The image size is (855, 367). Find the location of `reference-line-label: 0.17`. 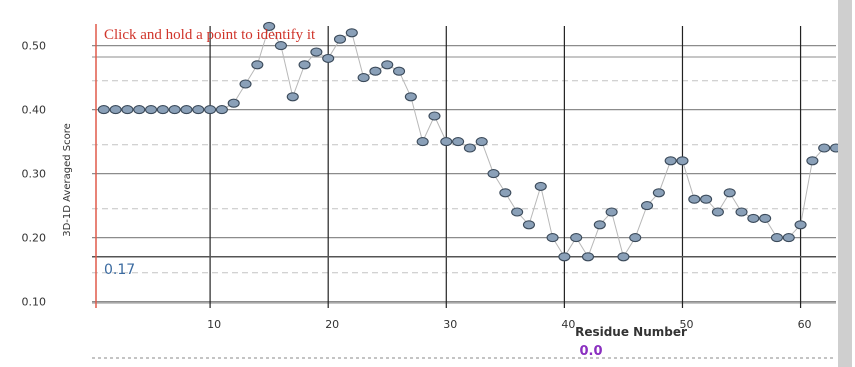

reference-line-label: 0.17 is located at coordinates (119, 270).